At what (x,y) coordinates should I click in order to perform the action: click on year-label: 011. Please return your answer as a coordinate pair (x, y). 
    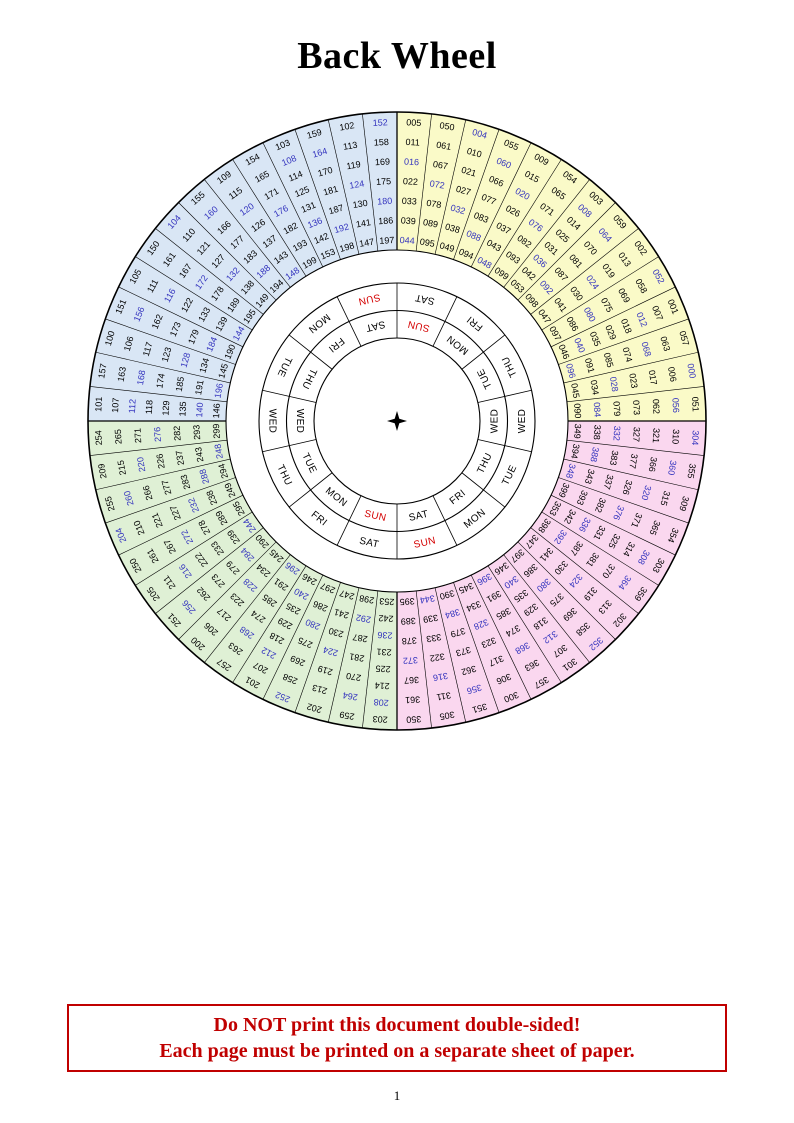
    Looking at the image, I should click on (412, 142).